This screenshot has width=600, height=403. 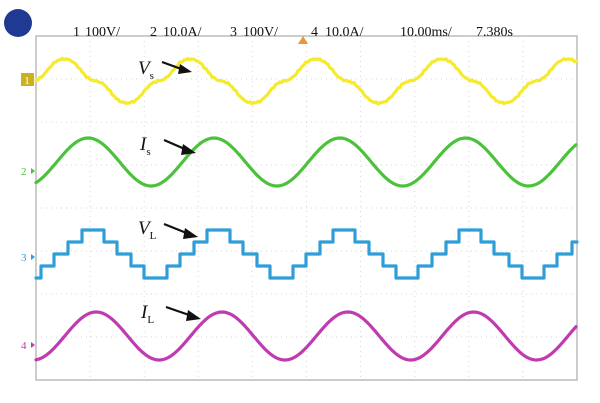 What do you see at coordinates (146, 70) in the screenshot?
I see `svg-text: Vs` at bounding box center [146, 70].